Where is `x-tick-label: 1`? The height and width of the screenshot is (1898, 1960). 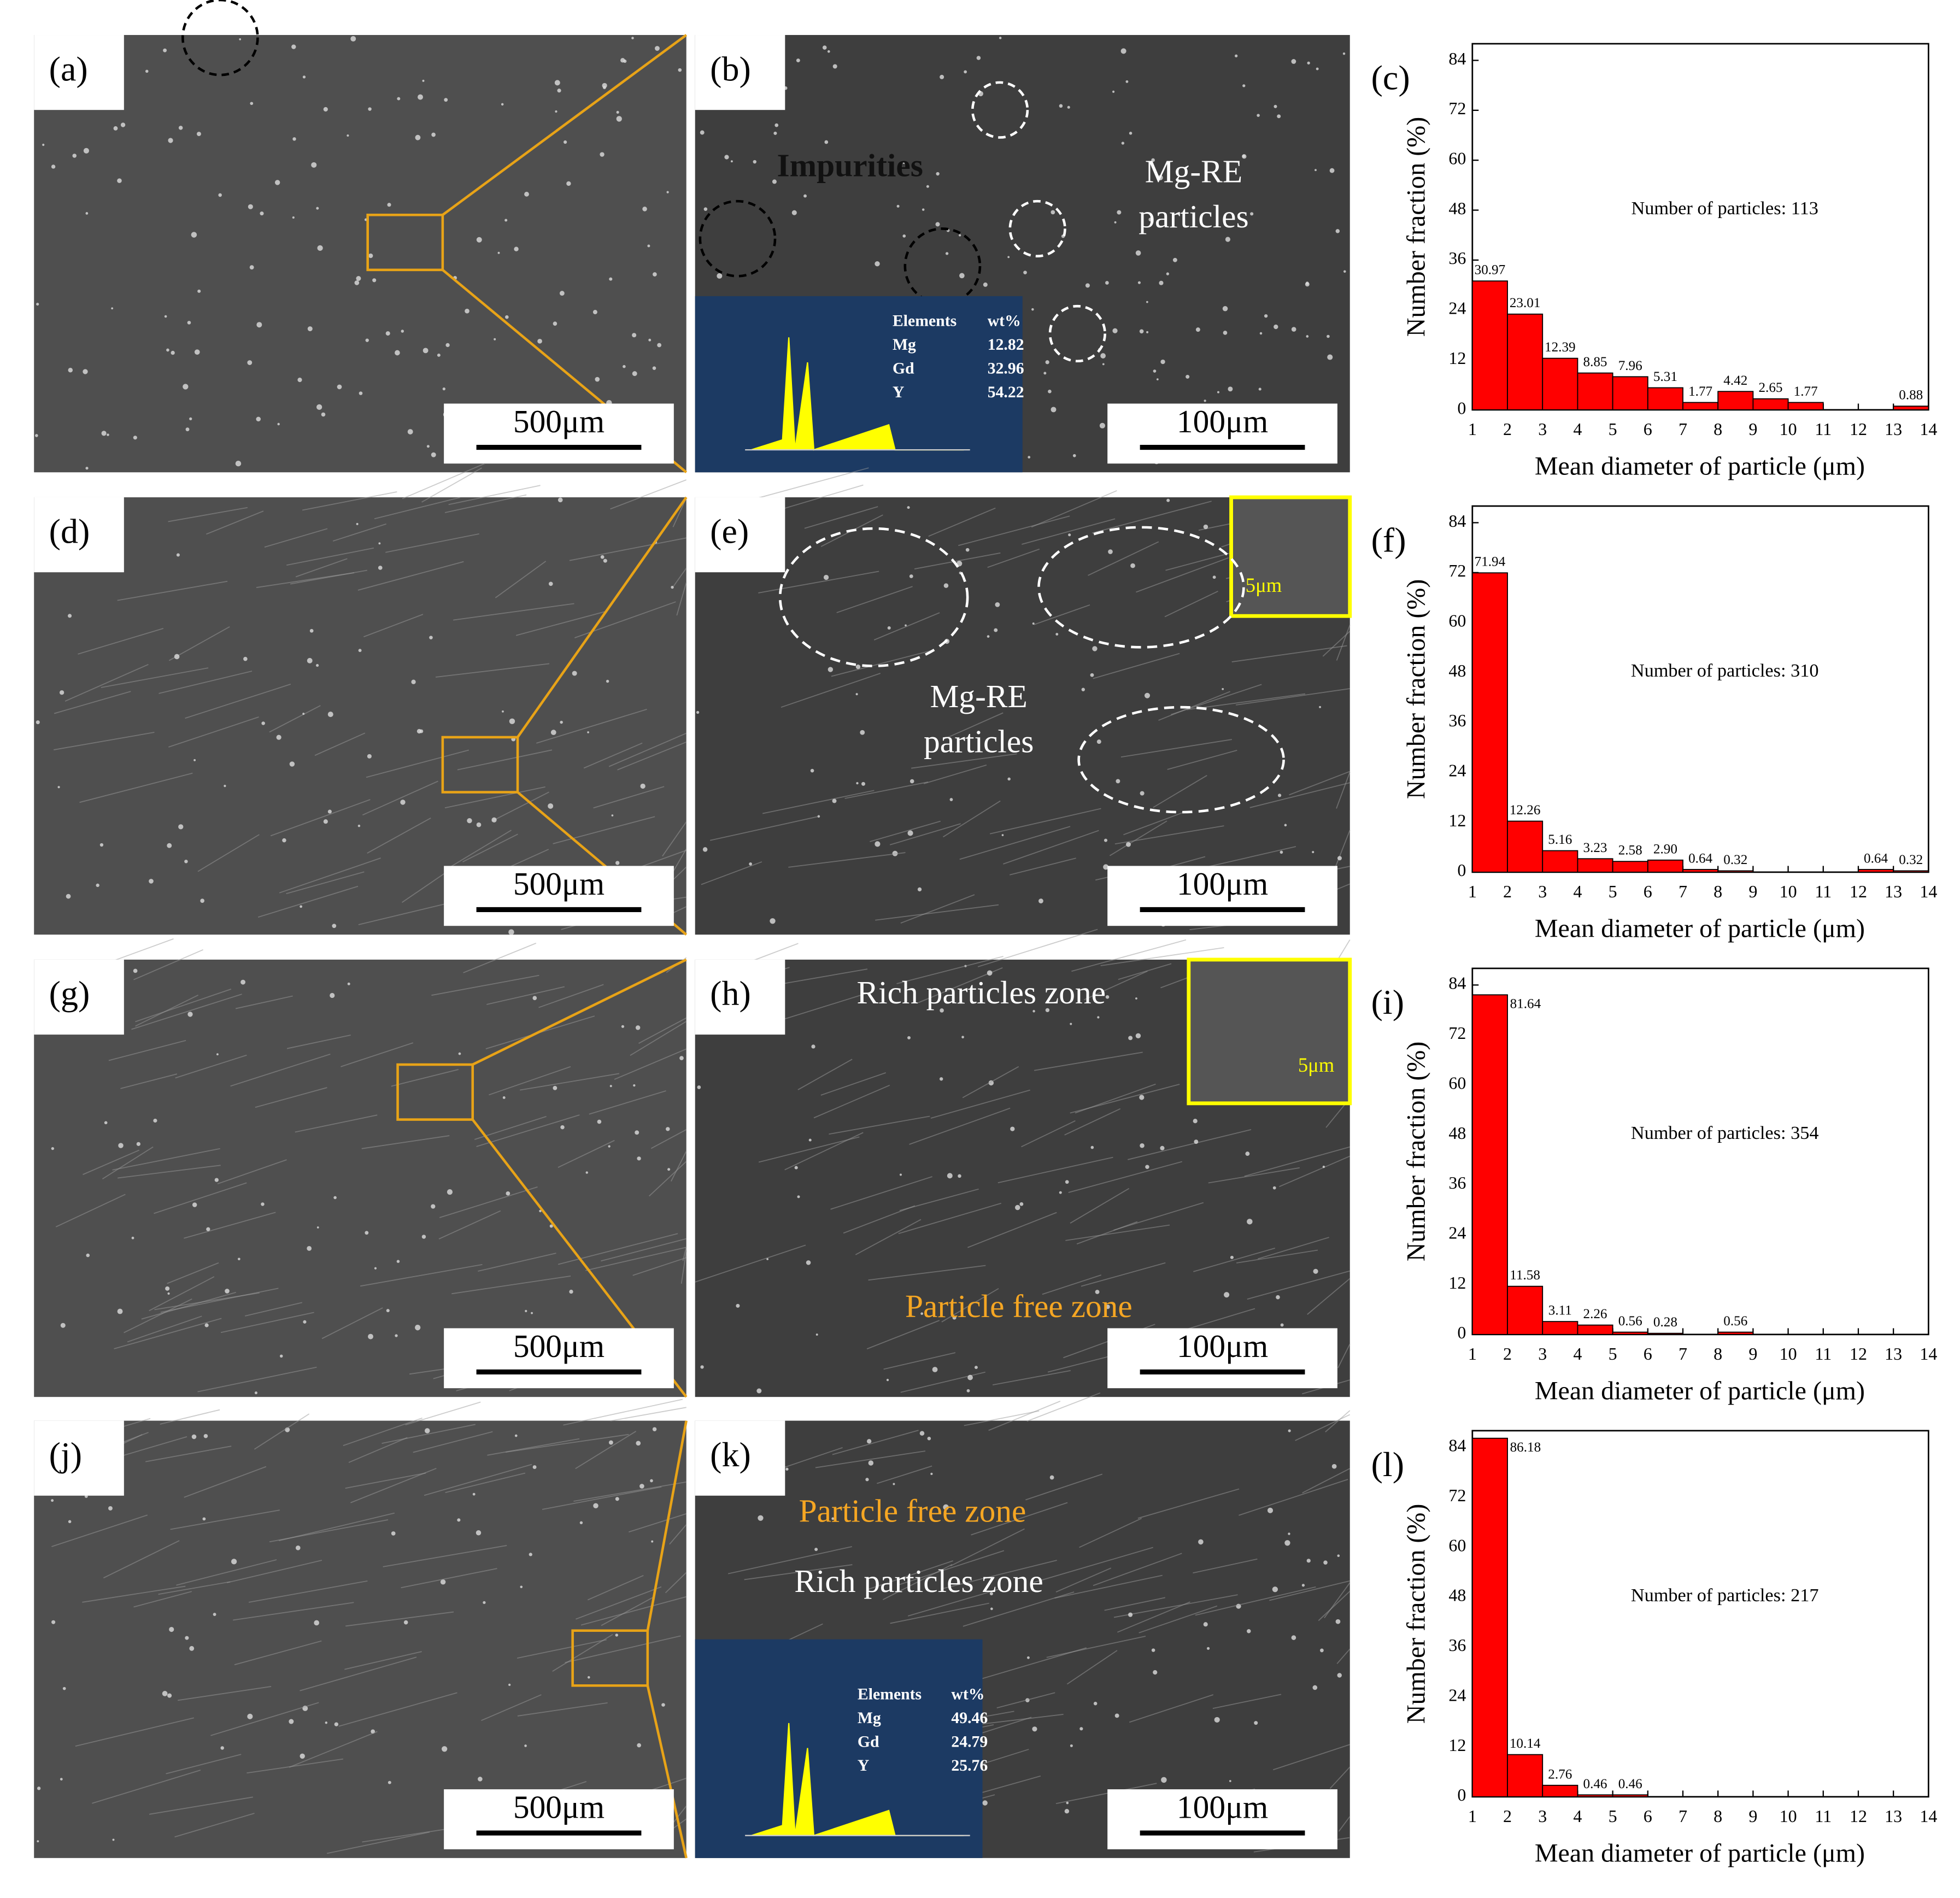
x-tick-label: 1 is located at coordinates (1472, 1816).